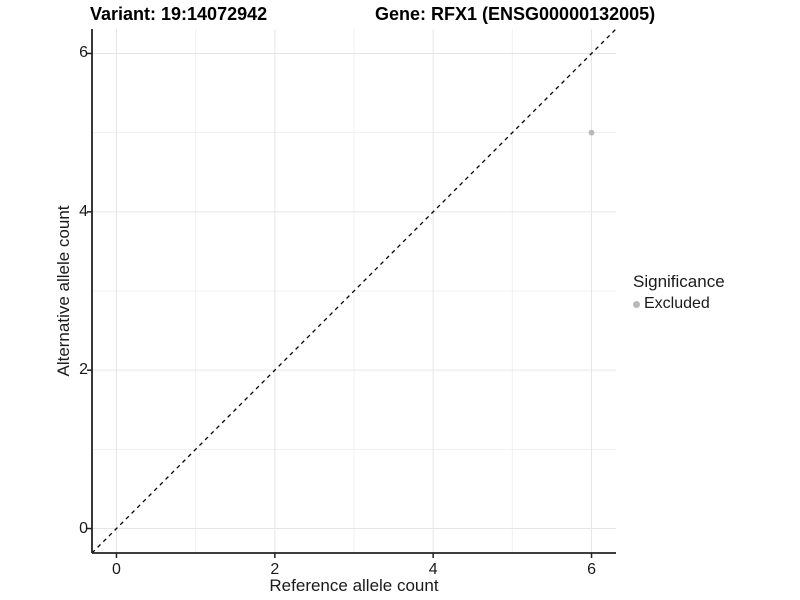 The height and width of the screenshot is (600, 800). What do you see at coordinates (179, 14) in the screenshot?
I see `variant-title: Variant: 19:14072942` at bounding box center [179, 14].